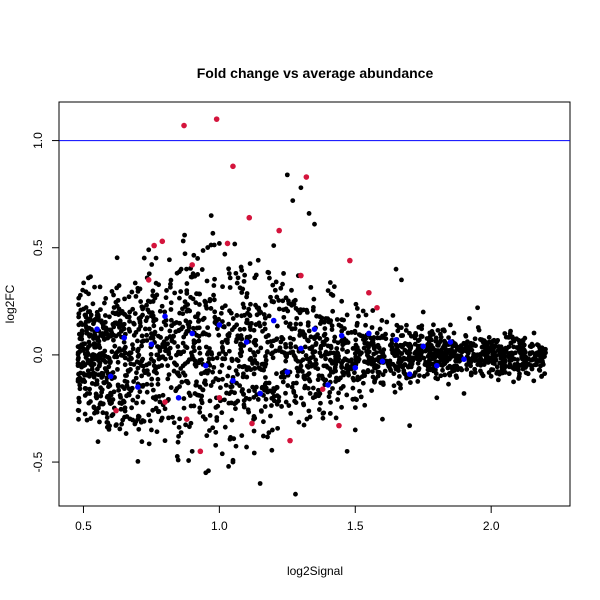 Image resolution: width=600 pixels, height=600 pixels. Describe the element at coordinates (38, 354) in the screenshot. I see `y-tick-label: 0.0` at that location.